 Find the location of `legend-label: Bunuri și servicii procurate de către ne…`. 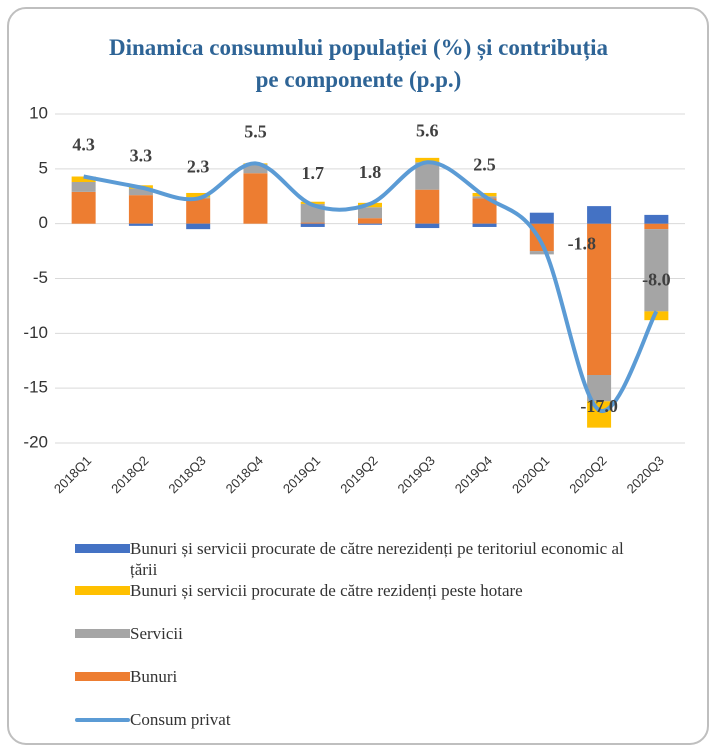

legend-label: Bunuri și servicii procurate de către ne… is located at coordinates (377, 559).